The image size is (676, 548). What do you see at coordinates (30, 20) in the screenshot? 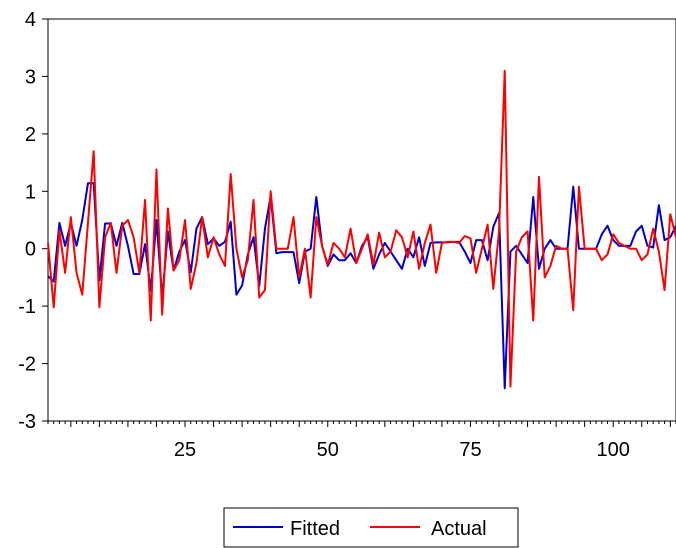
I see `y-tick-label: 4` at bounding box center [30, 20].